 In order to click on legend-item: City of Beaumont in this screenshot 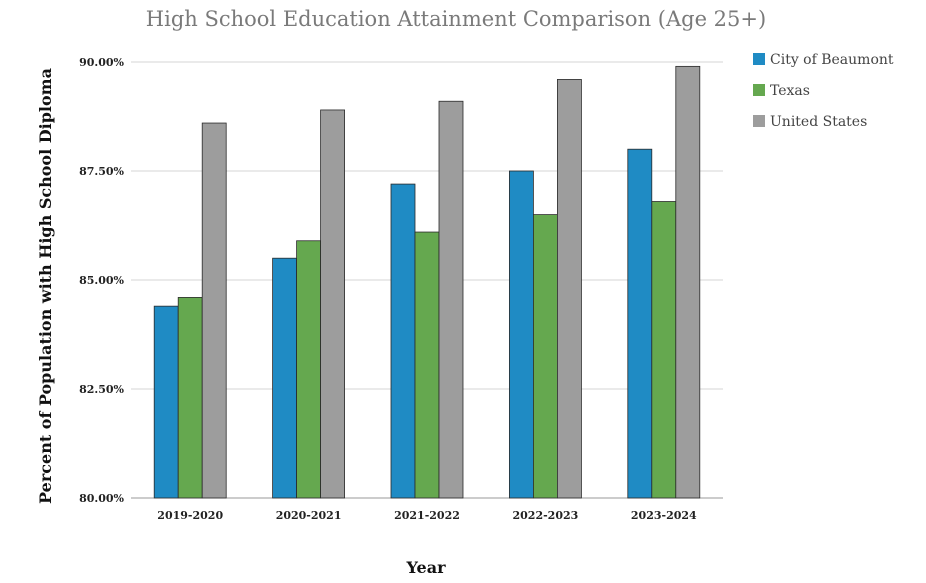, I will do `click(823, 60)`.